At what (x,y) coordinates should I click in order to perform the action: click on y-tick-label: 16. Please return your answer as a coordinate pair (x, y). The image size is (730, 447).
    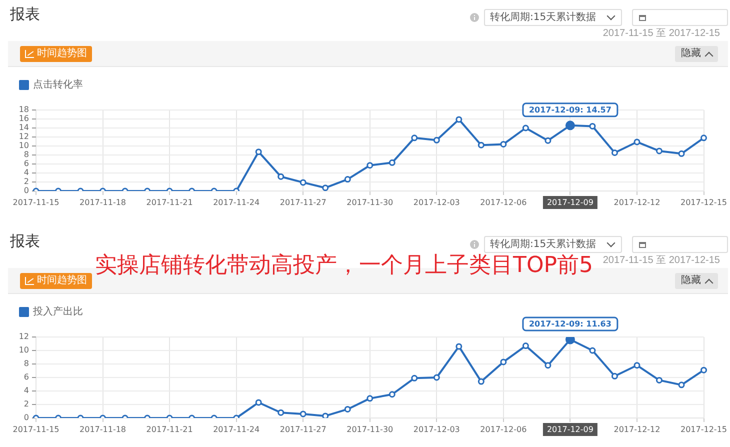
    Looking at the image, I should click on (23, 119).